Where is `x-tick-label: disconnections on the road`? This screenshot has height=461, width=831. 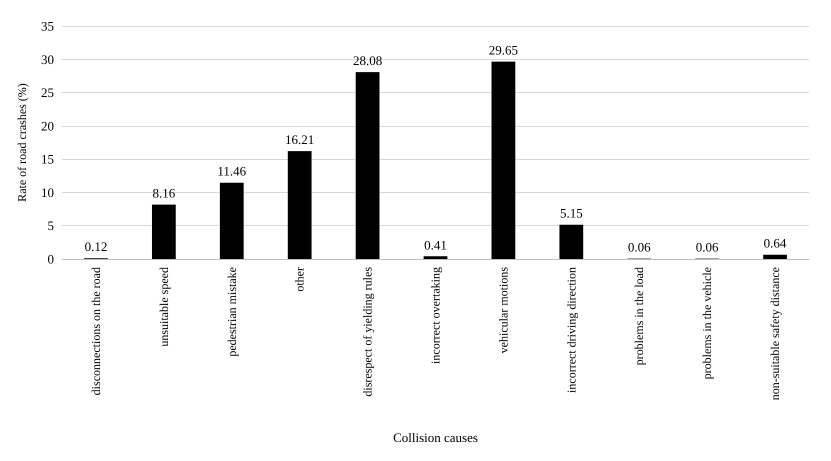 x-tick-label: disconnections on the road is located at coordinates (95, 331).